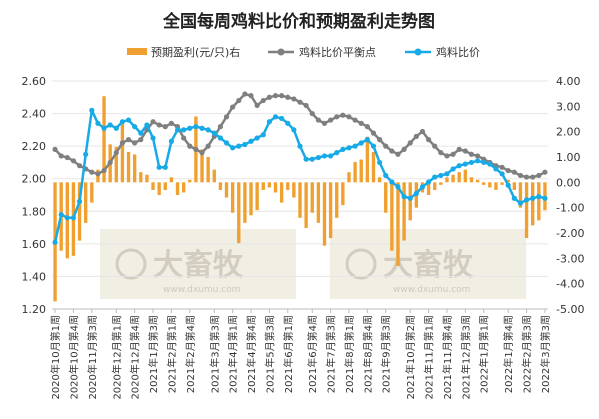  What do you see at coordinates (34, 195) in the screenshot?
I see `left-axis: 1.20 1.40 1.60 1.80 2.00 2.20 2.40 2.60` at bounding box center [34, 195].